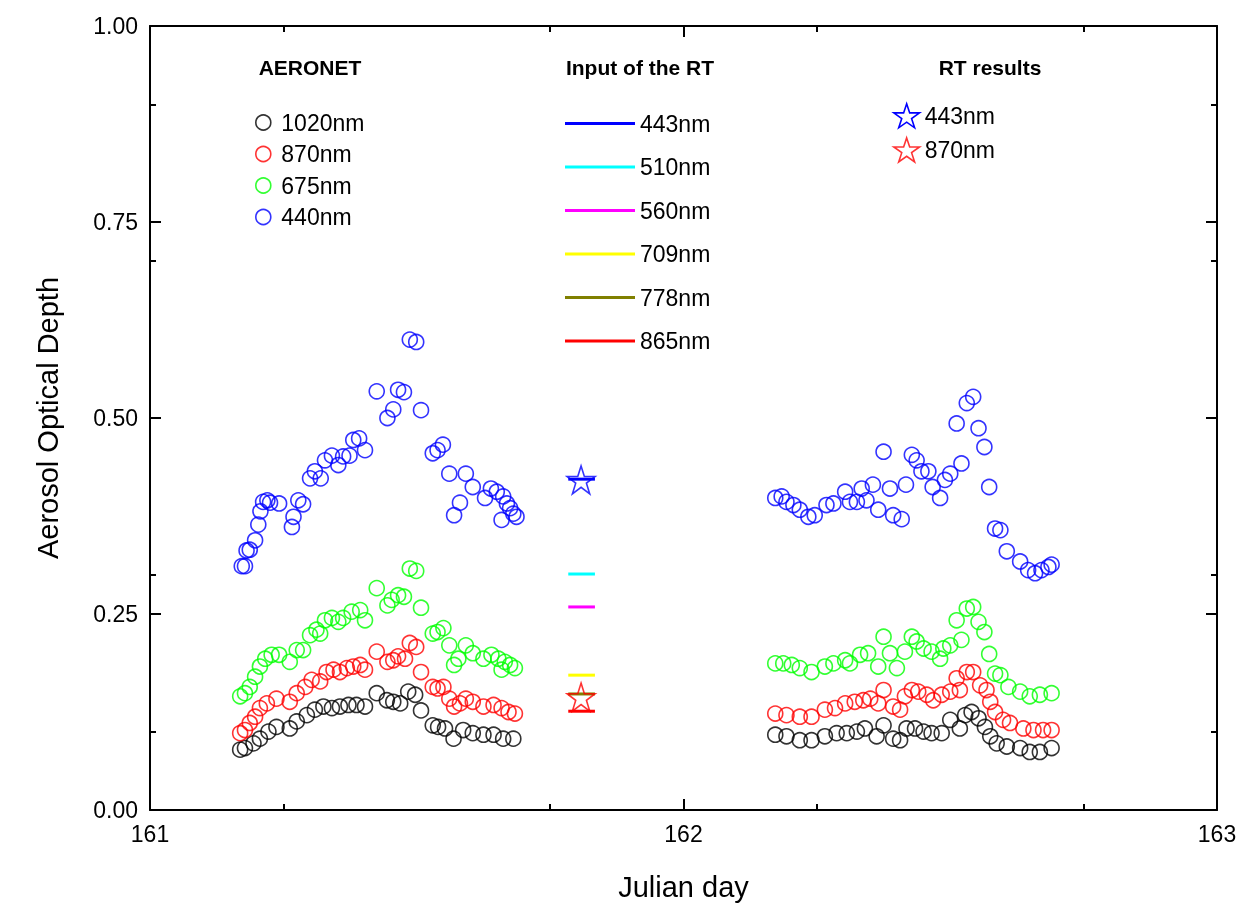  What do you see at coordinates (323, 122) in the screenshot?
I see `legend-label: 1020nm` at bounding box center [323, 122].